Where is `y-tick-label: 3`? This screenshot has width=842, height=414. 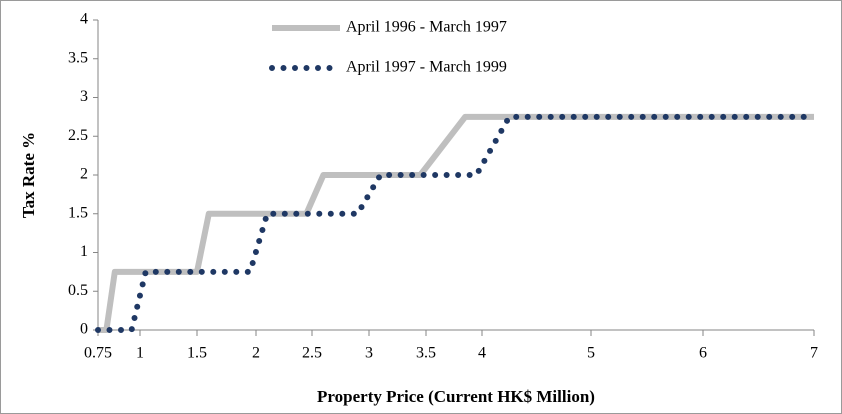 y-tick-label: 3 is located at coordinates (84, 96).